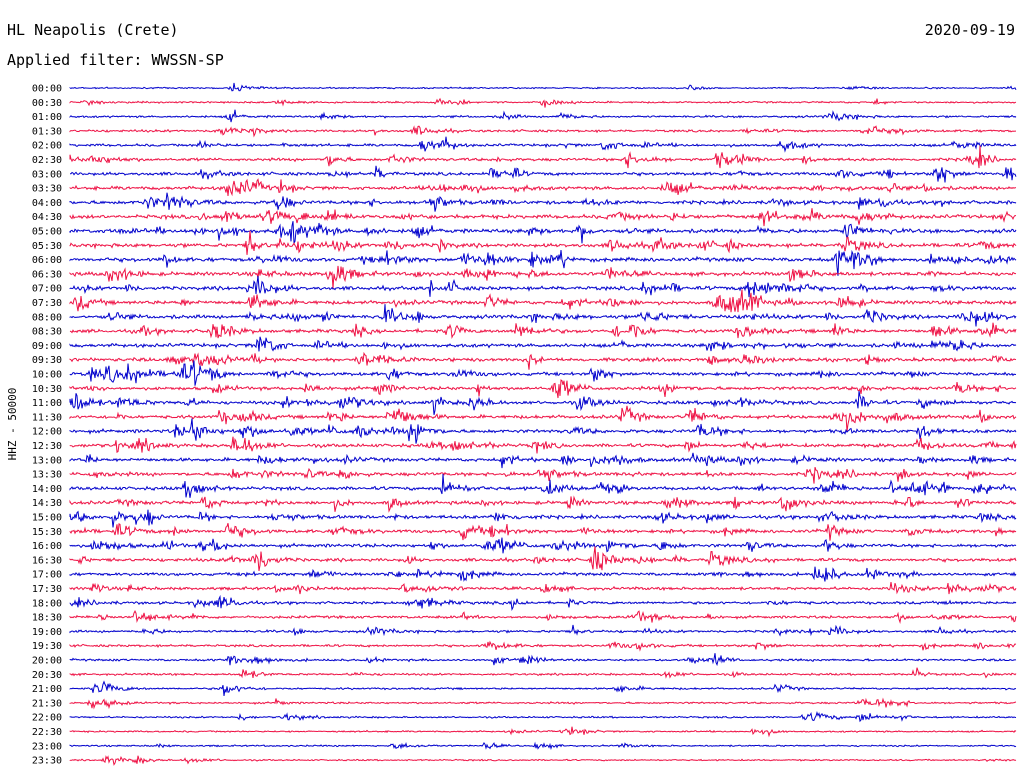  What do you see at coordinates (47, 332) in the screenshot?
I see `time-label-0830: 08:30` at bounding box center [47, 332].